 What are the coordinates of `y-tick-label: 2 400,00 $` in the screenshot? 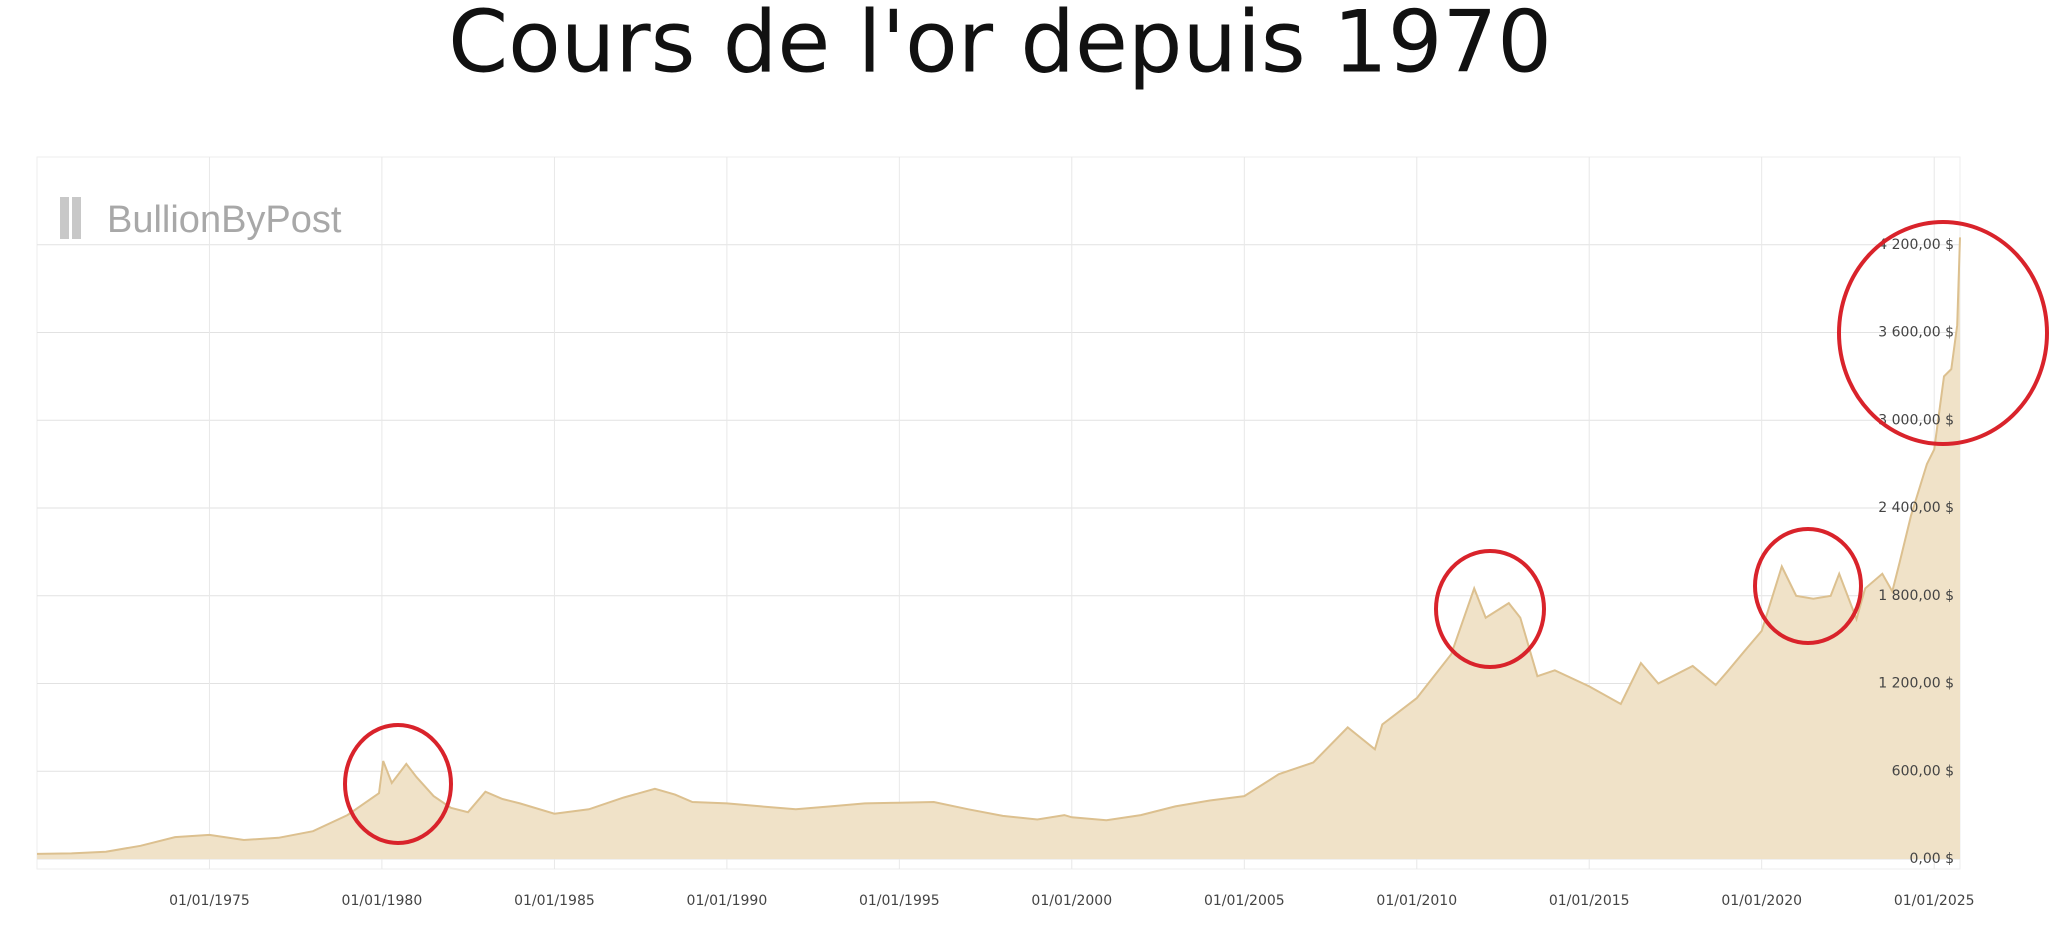 It's located at (1916, 508).